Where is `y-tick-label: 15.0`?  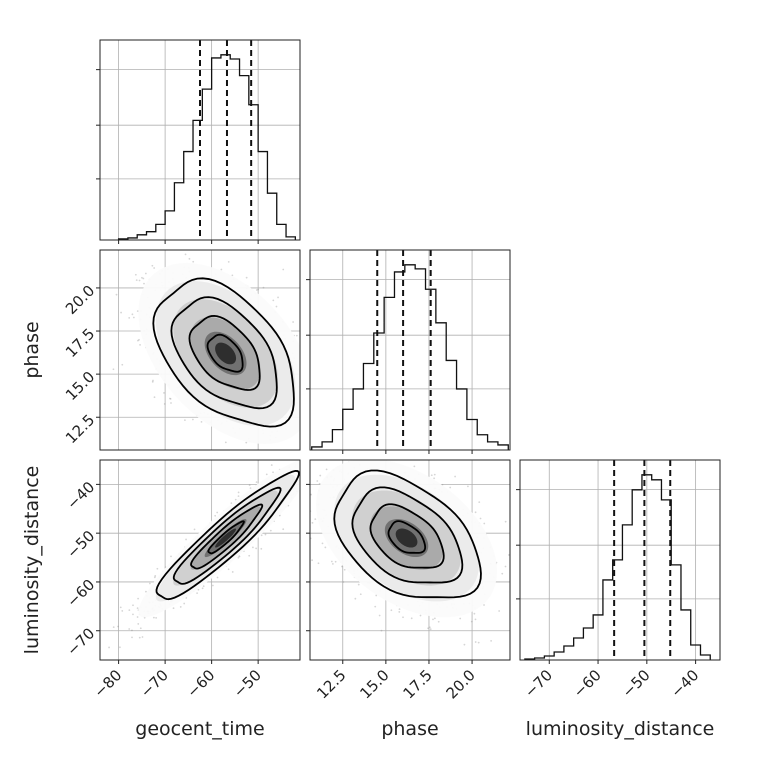 y-tick-label: 15.0 is located at coordinates (80, 386).